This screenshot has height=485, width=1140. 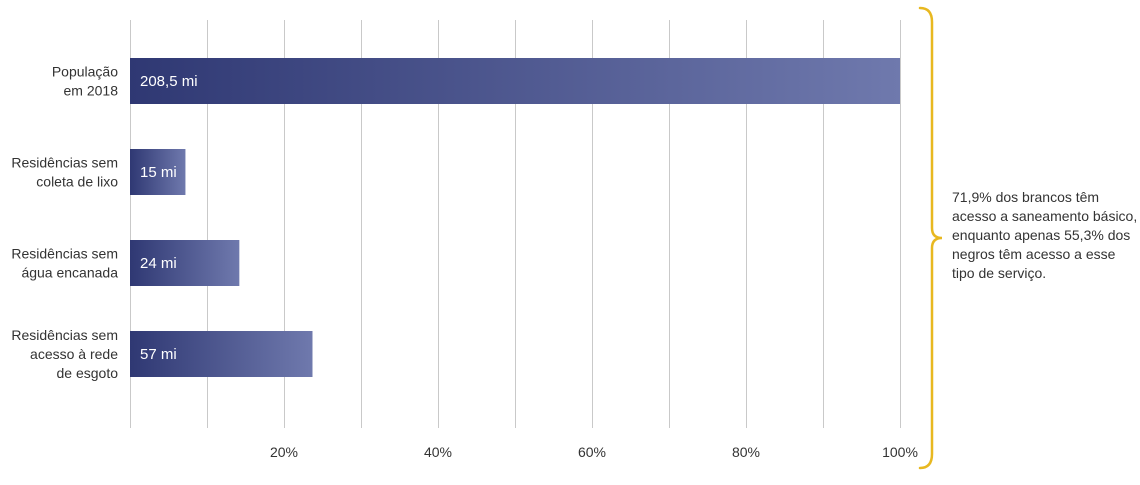 What do you see at coordinates (69, 273) in the screenshot?
I see `category-label: água encanada` at bounding box center [69, 273].